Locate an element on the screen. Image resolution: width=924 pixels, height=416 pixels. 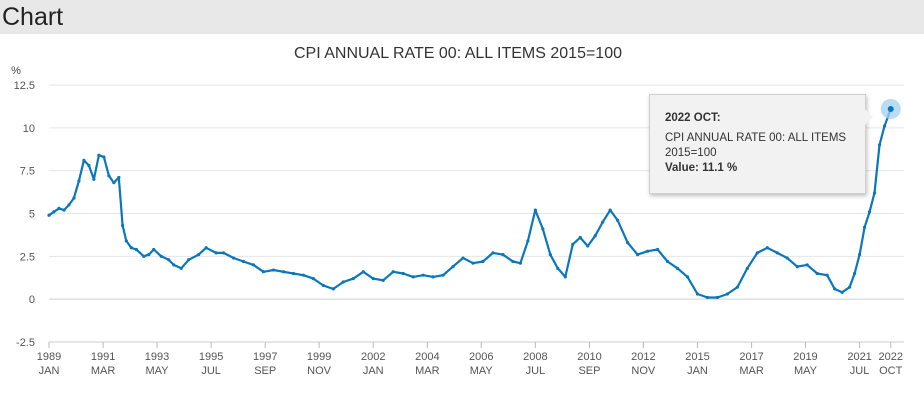
x-tick-month: JUL is located at coordinates (211, 371).